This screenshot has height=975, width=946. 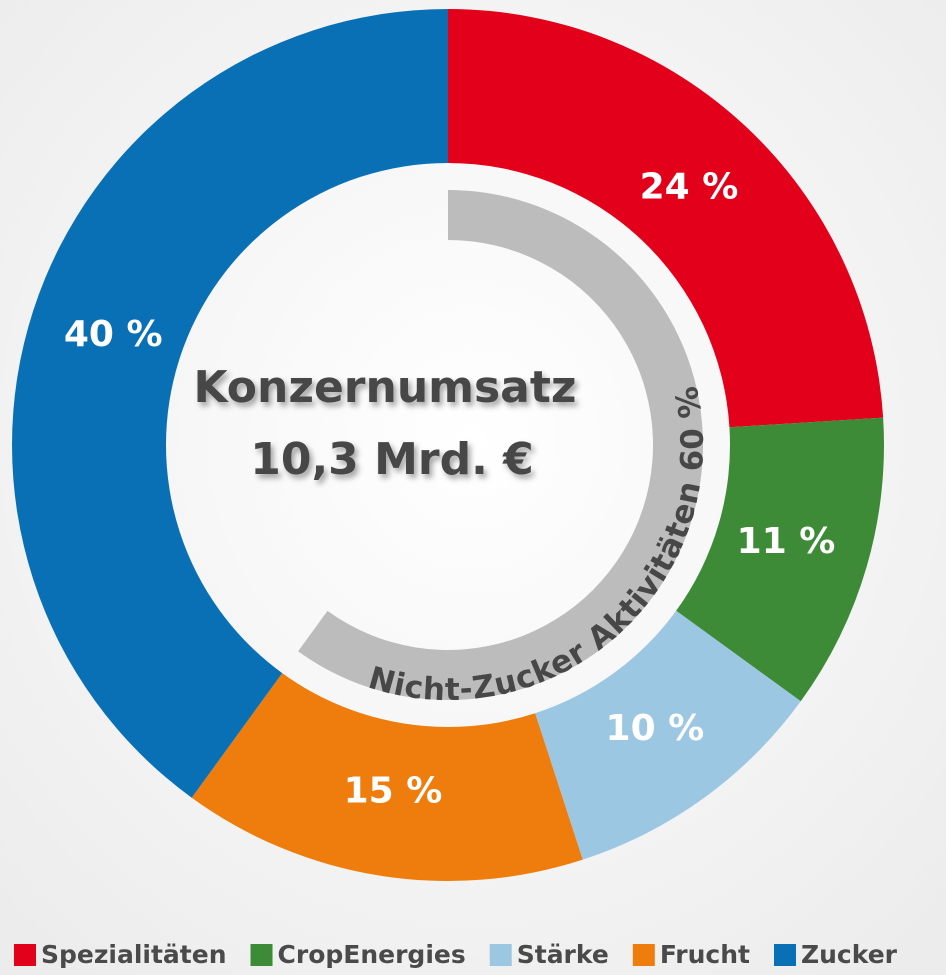 I want to click on value-label: 40 %, so click(x=113, y=334).